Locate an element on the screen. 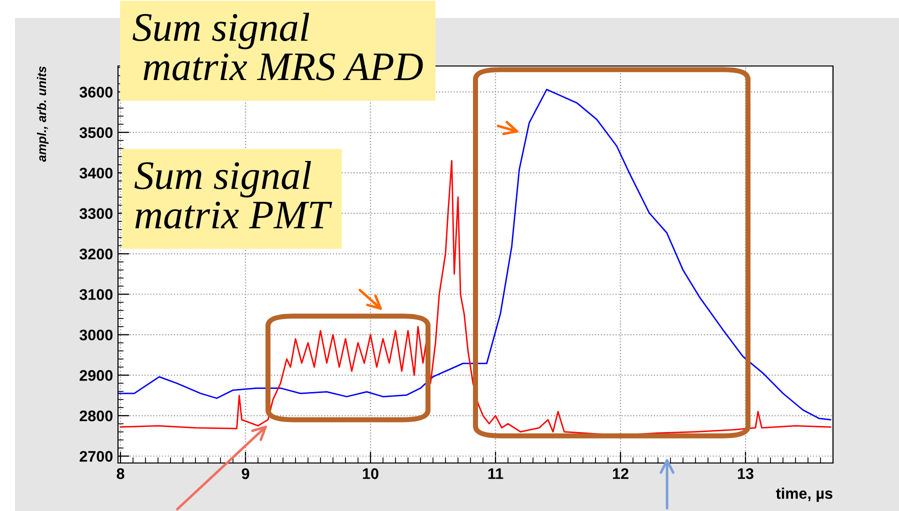  y-tick-label: 3300 is located at coordinates (96, 214).